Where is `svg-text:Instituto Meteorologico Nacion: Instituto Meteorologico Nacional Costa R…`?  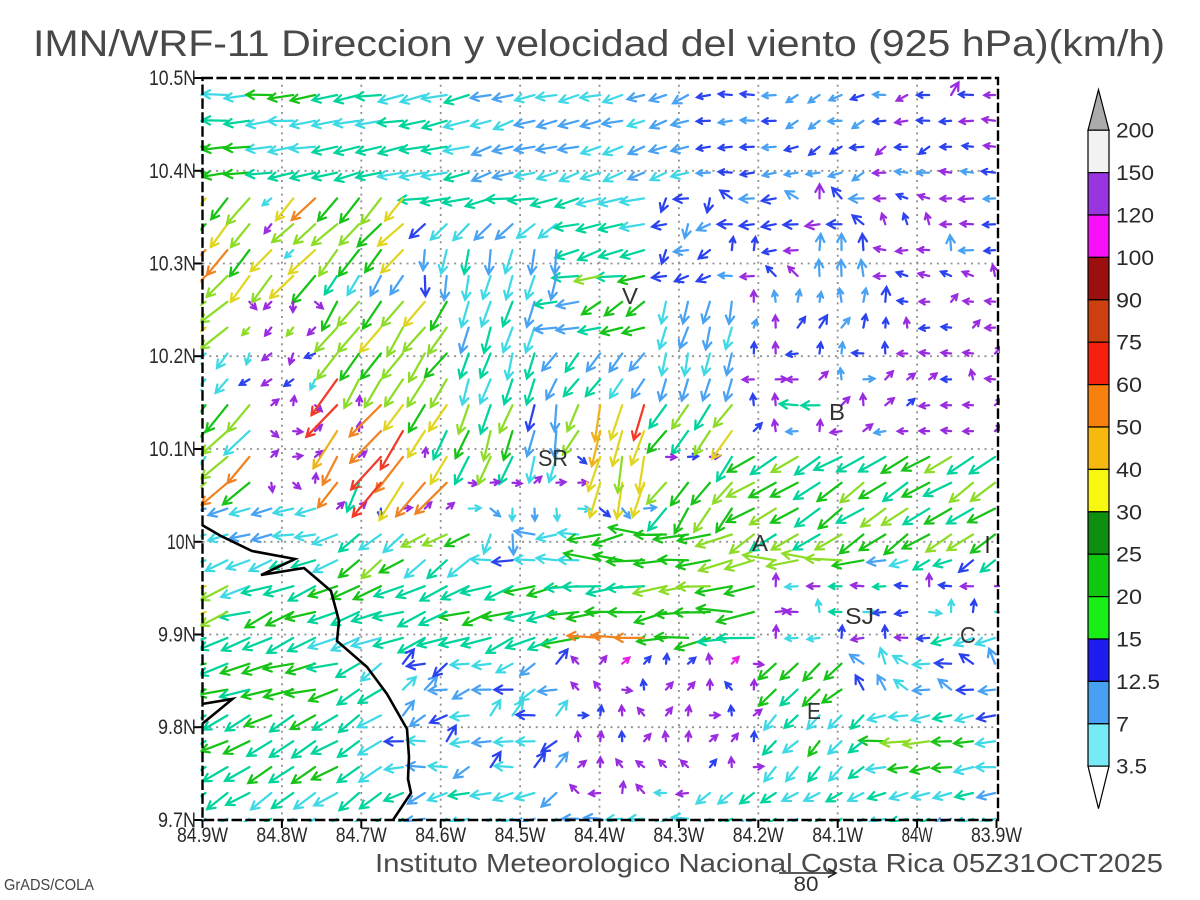 svg-text:Instituto Meteorologico Nacion: Instituto Meteorologico Nacional Costa R… is located at coordinates (769, 863).